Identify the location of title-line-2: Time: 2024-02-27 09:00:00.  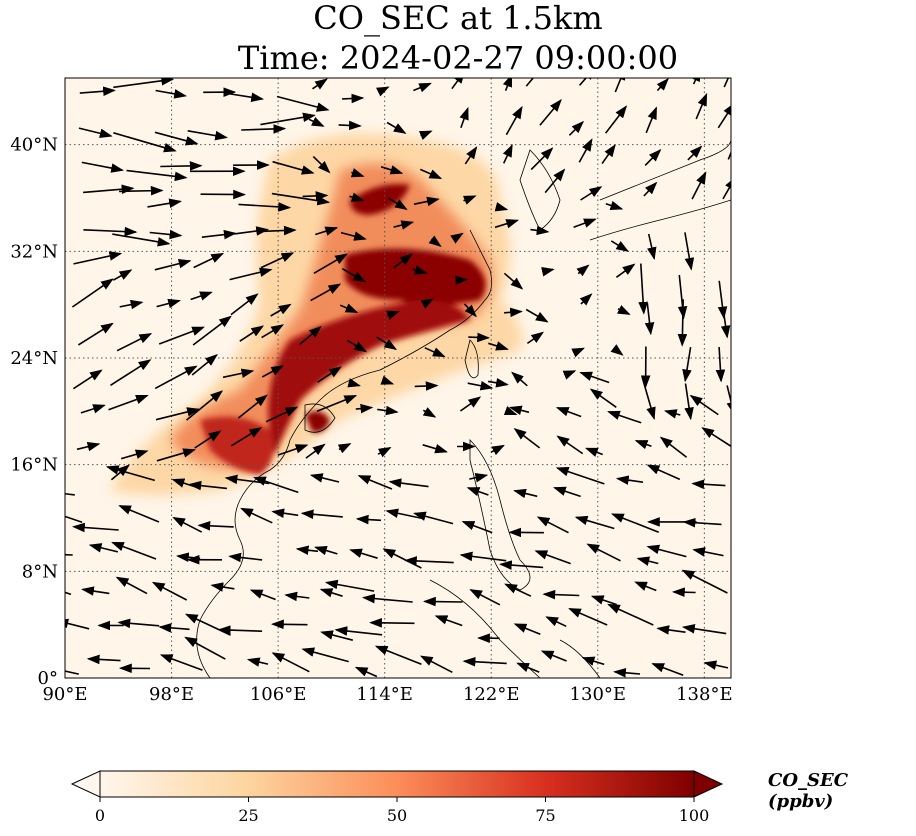
(458, 58).